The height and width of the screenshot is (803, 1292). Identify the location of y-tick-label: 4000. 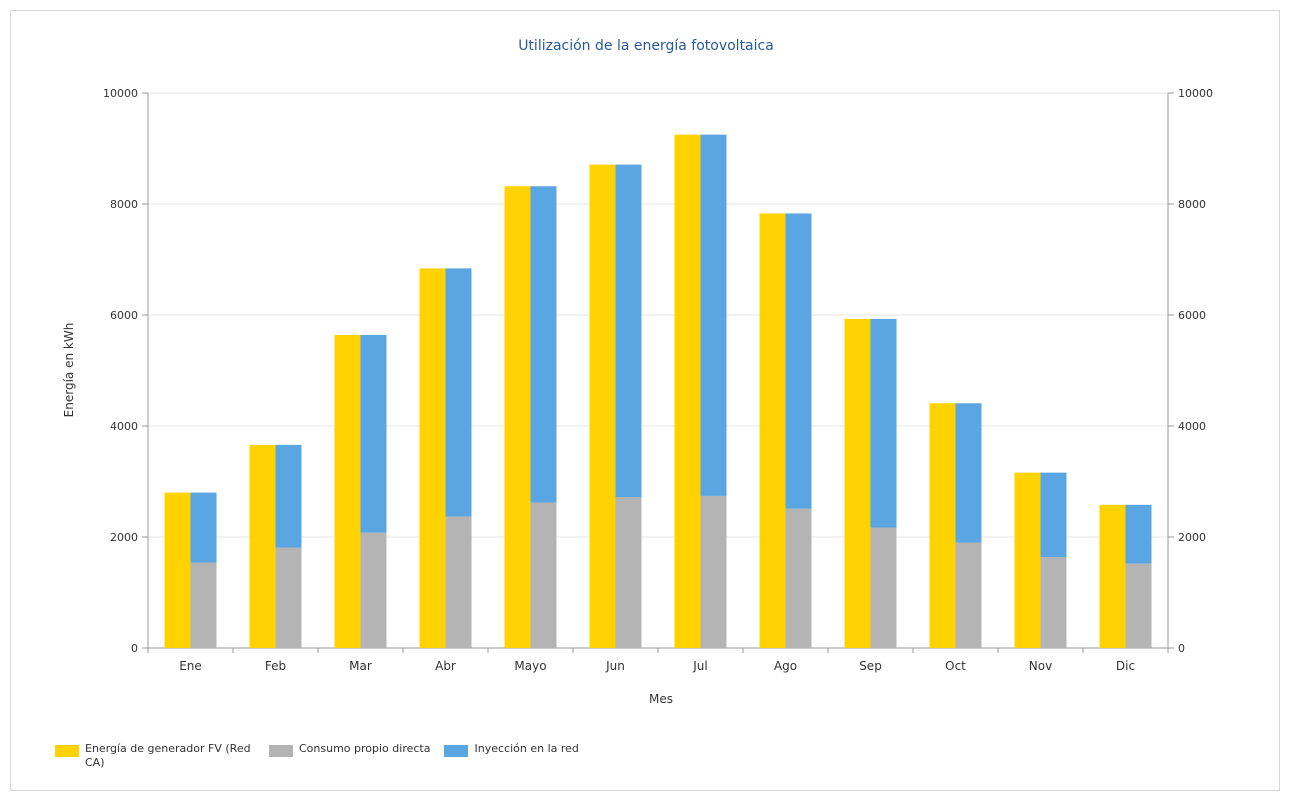
(124, 426).